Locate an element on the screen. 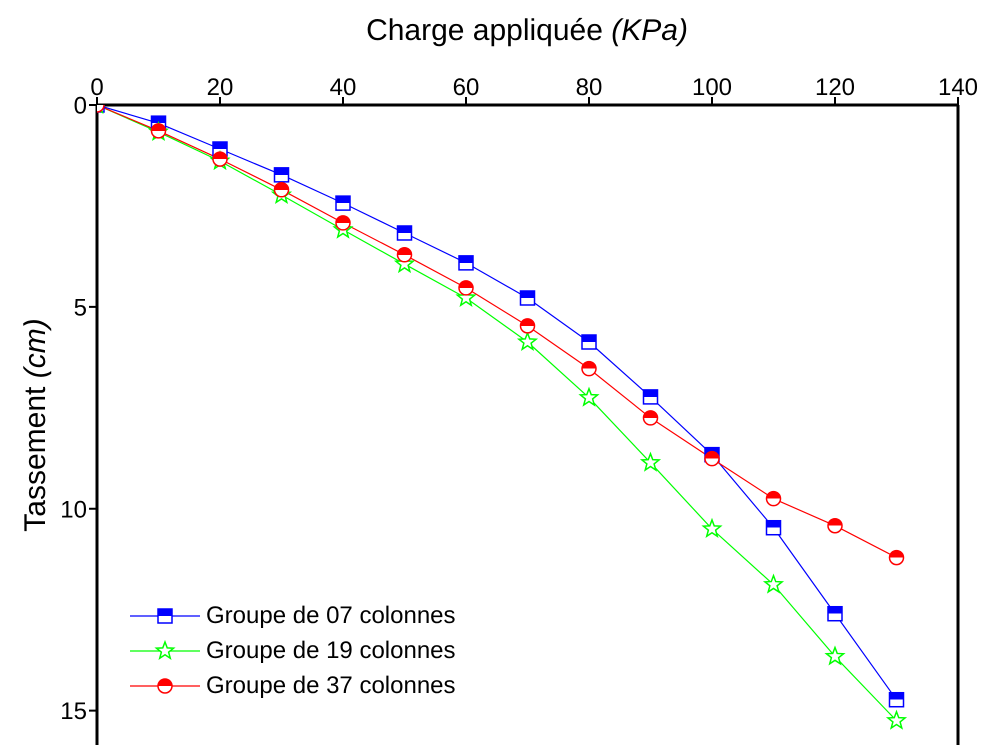  y-tick-label: 5 is located at coordinates (80, 308).